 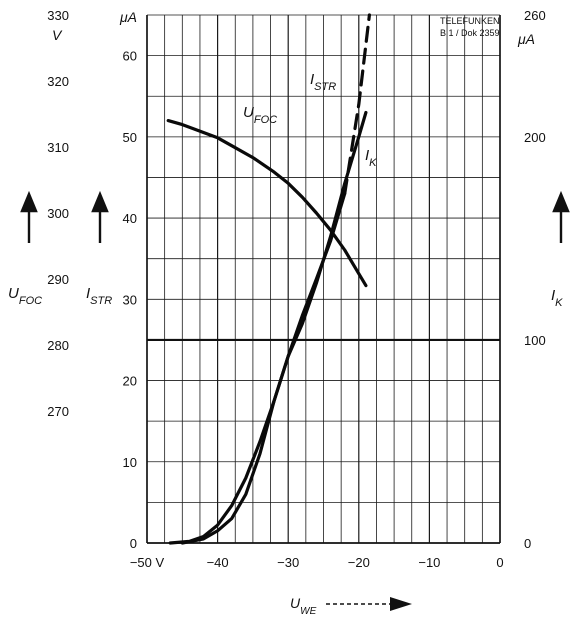 What do you see at coordinates (58, 345) in the screenshot?
I see `ufoc-tick-label: 280` at bounding box center [58, 345].